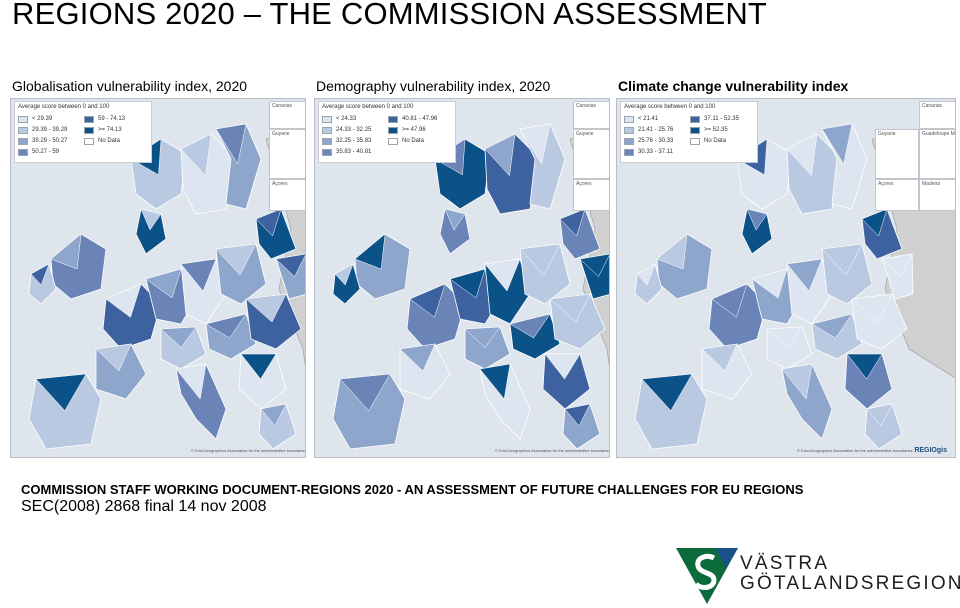  What do you see at coordinates (433, 86) in the screenshot?
I see `map-title: Demography vulnerability index, 2020` at bounding box center [433, 86].